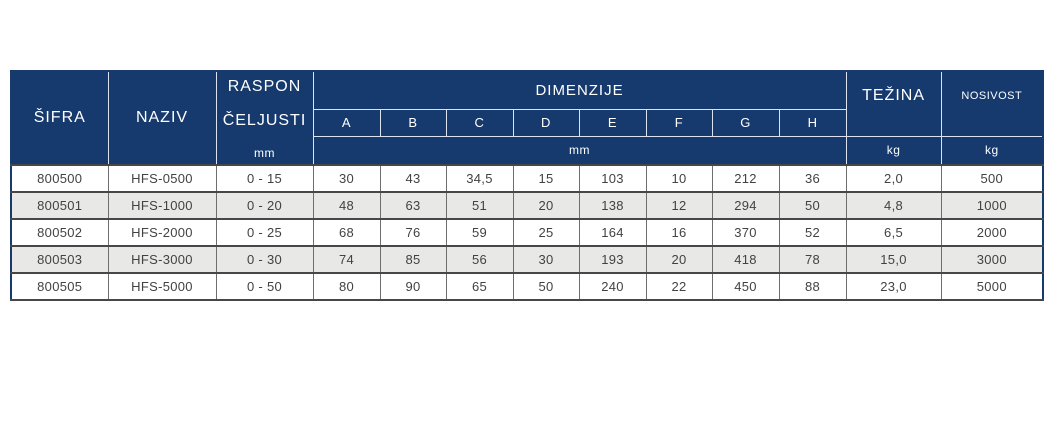  Describe the element at coordinates (479, 122) in the screenshot. I see `col-header-dim-c: C` at that location.